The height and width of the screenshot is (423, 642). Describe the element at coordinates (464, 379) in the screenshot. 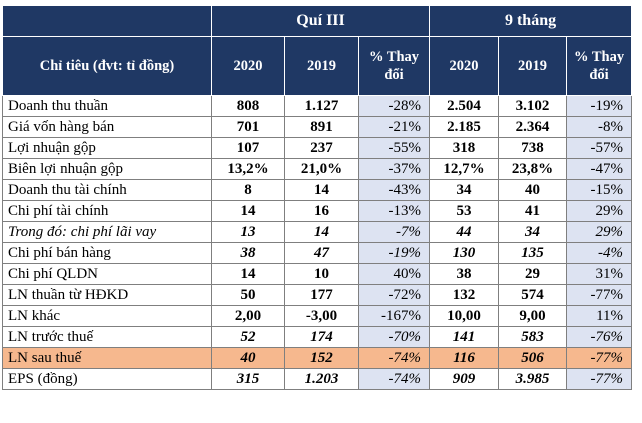

I see `cell-m9-2020: 909` at that location.